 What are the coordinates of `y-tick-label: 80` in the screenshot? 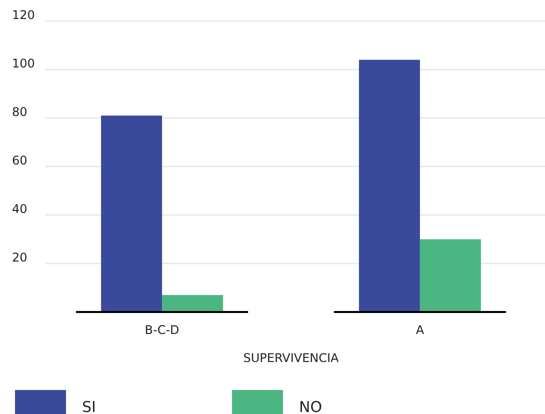 It's located at (20, 112).